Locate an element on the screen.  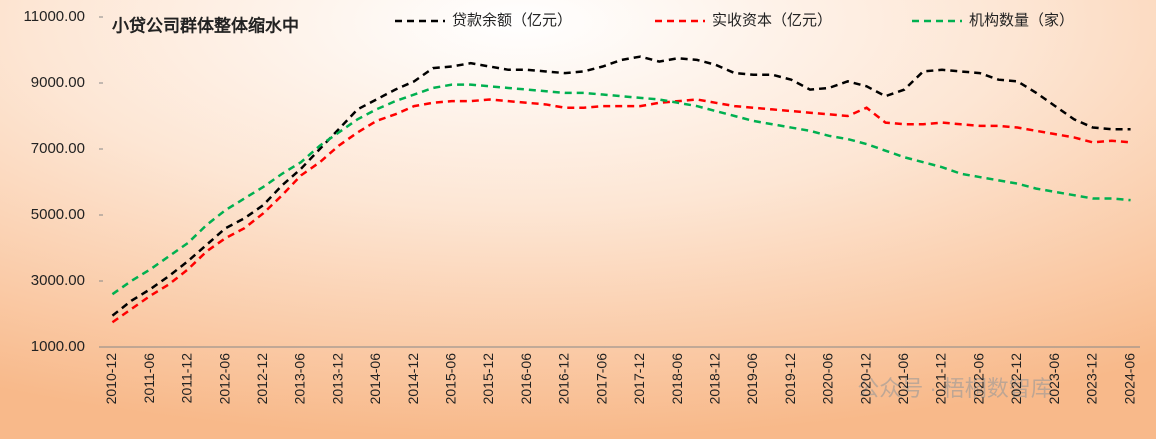
x-tick-label: 2017-12 is located at coordinates (639, 379).